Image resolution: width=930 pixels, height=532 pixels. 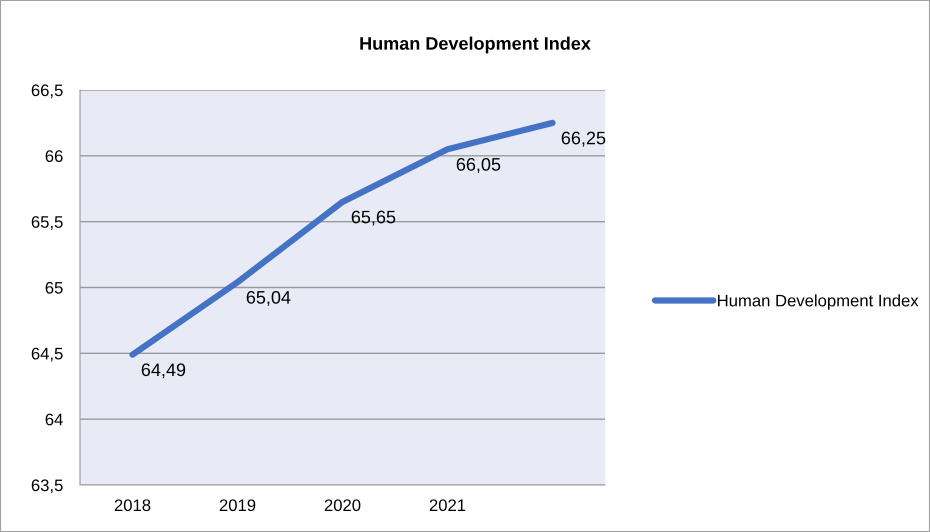 I want to click on y-tick-label: 64, so click(x=54, y=420).